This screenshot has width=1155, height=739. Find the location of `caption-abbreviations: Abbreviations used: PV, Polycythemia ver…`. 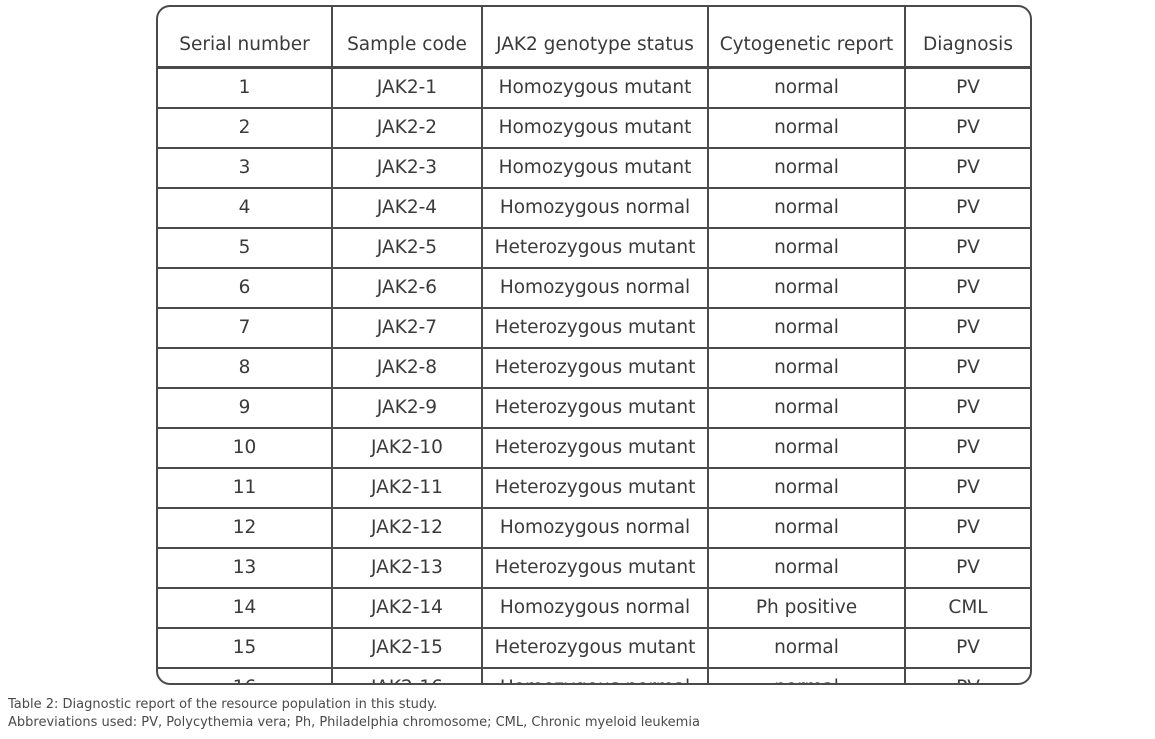

caption-abbreviations: Abbreviations used: PV, Polycythemia ver… is located at coordinates (354, 722).